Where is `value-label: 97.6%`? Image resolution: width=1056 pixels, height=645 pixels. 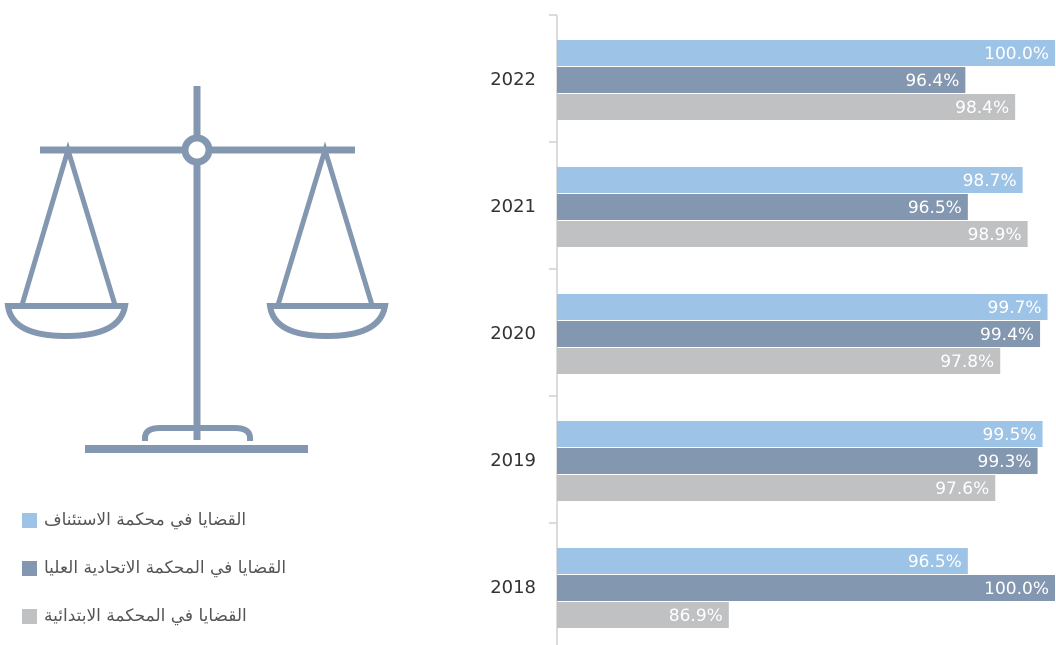
value-label: 97.6% is located at coordinates (962, 489).